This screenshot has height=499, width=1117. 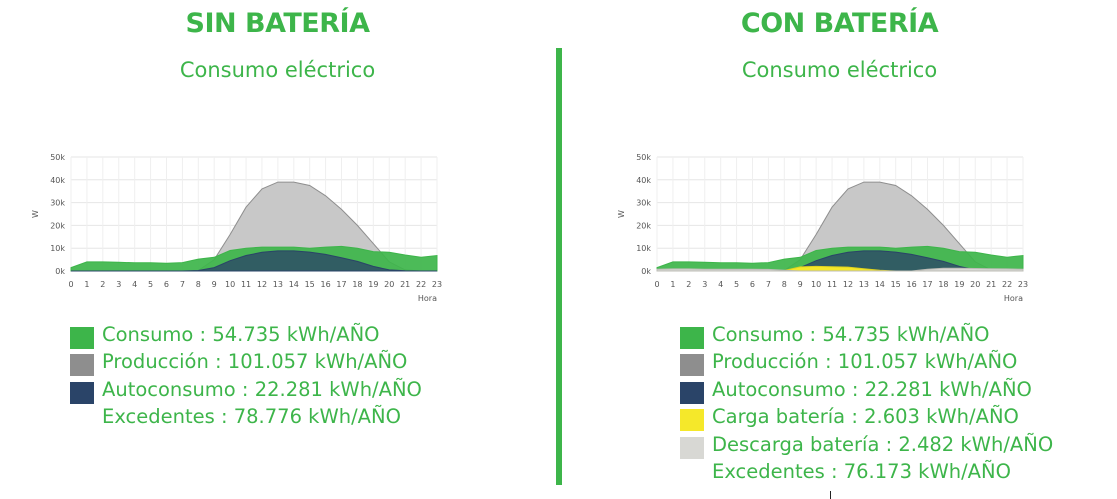 I want to click on panel-heading: CON BATERÍA, so click(x=839, y=23).